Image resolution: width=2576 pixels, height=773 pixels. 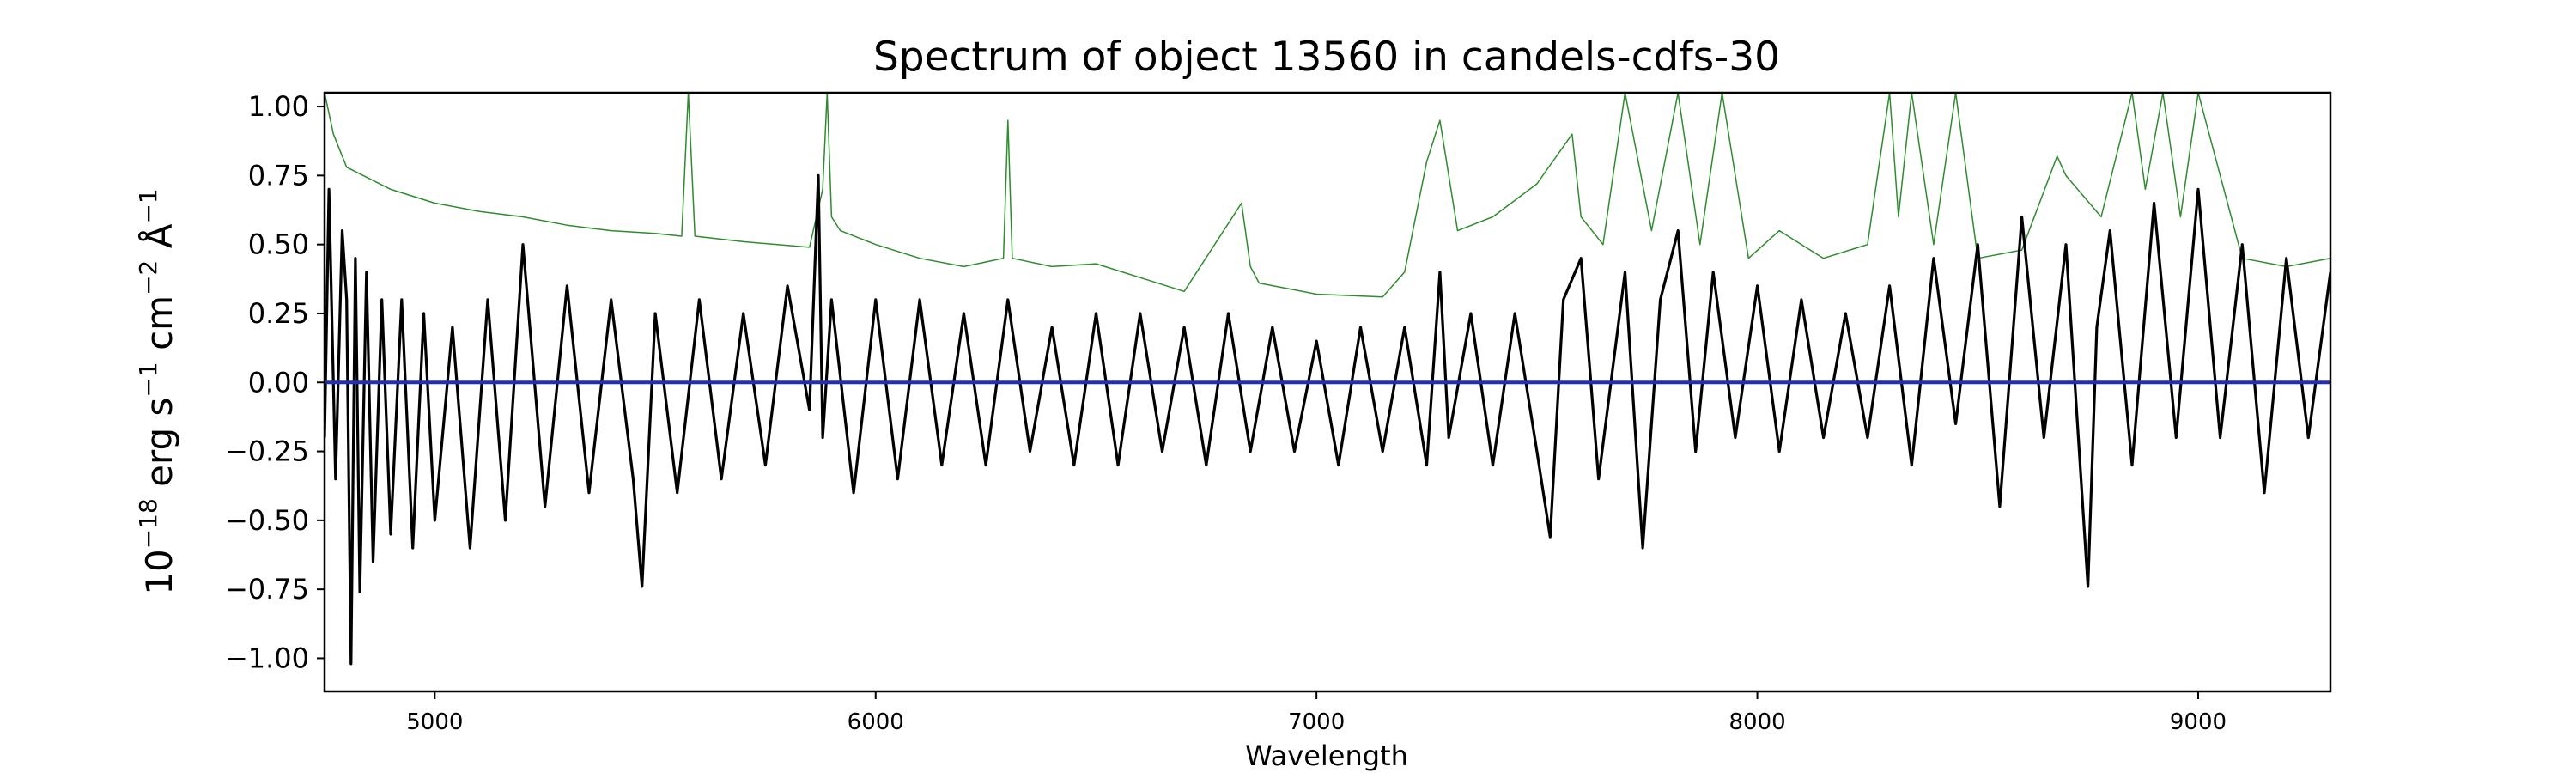 I want to click on y-axis: 1.00 0.75 0.50 0.25 0.00 −0.25 −0.50 −0.75 −1.00, so click(x=275, y=382).